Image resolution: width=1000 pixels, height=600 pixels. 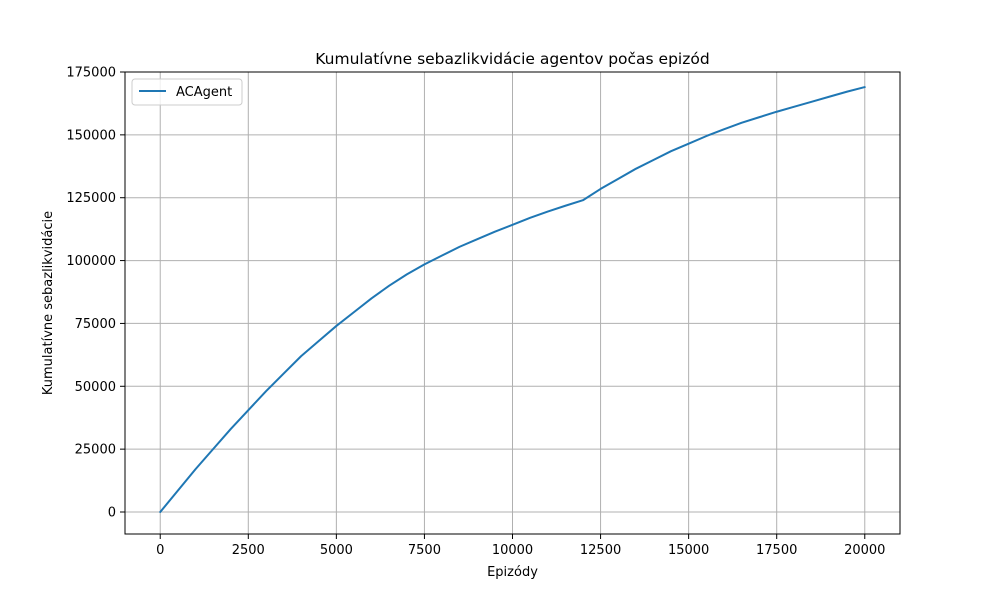 I want to click on x-tick-label: 17500, so click(x=776, y=550).